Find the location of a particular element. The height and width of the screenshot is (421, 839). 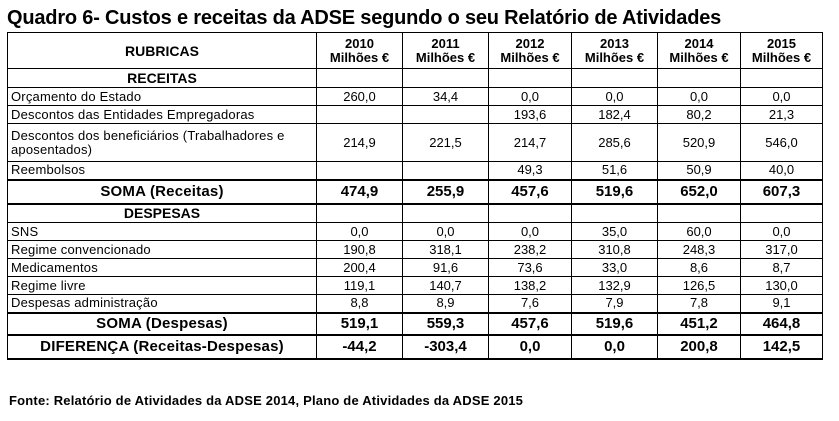

value-cell: 119,1 is located at coordinates (359, 285).